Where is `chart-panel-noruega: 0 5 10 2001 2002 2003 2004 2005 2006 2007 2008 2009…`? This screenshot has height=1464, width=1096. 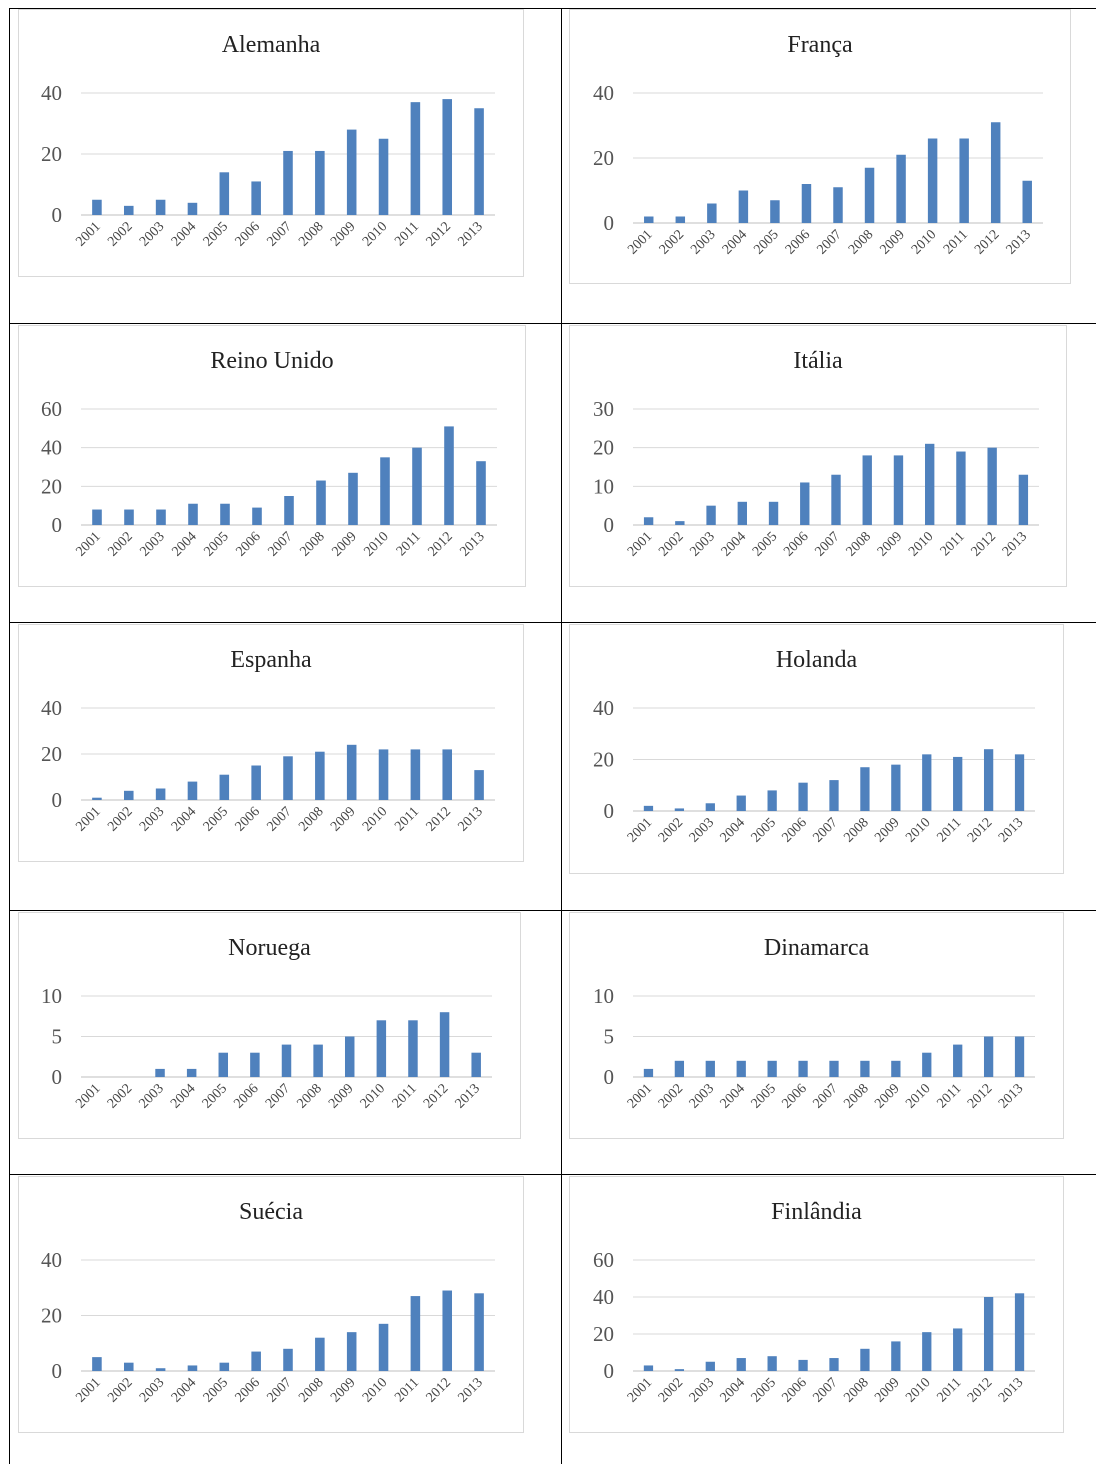
chart-panel-noruega: 0 5 10 2001 2002 2003 2004 2005 2006 2007 2008 2009… is located at coordinates (269, 1025).